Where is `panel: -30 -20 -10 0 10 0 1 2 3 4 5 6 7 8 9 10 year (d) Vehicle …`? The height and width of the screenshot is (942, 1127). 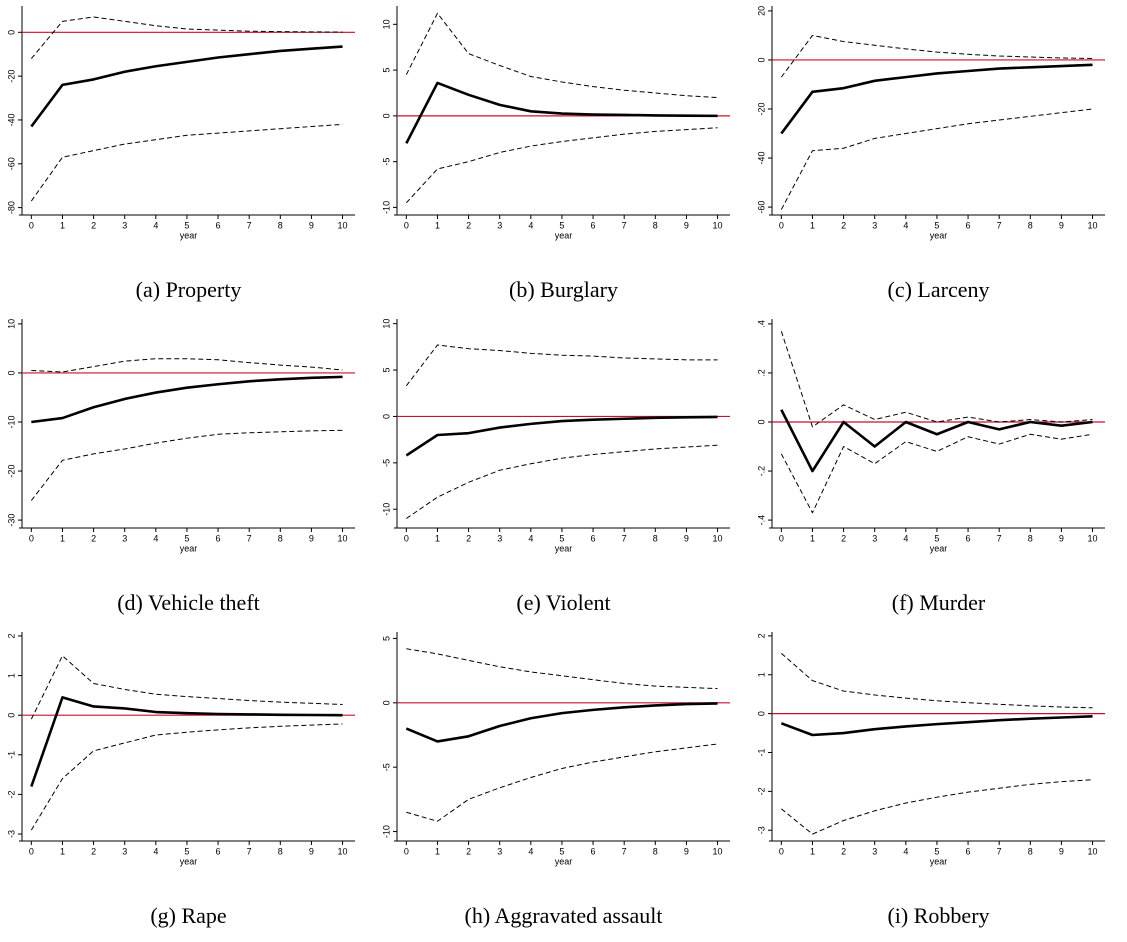 panel: -30 -20 -10 0 10 0 1 2 3 4 5 6 7 8 9 10 year (d) Vehicle … is located at coordinates (180, 467).